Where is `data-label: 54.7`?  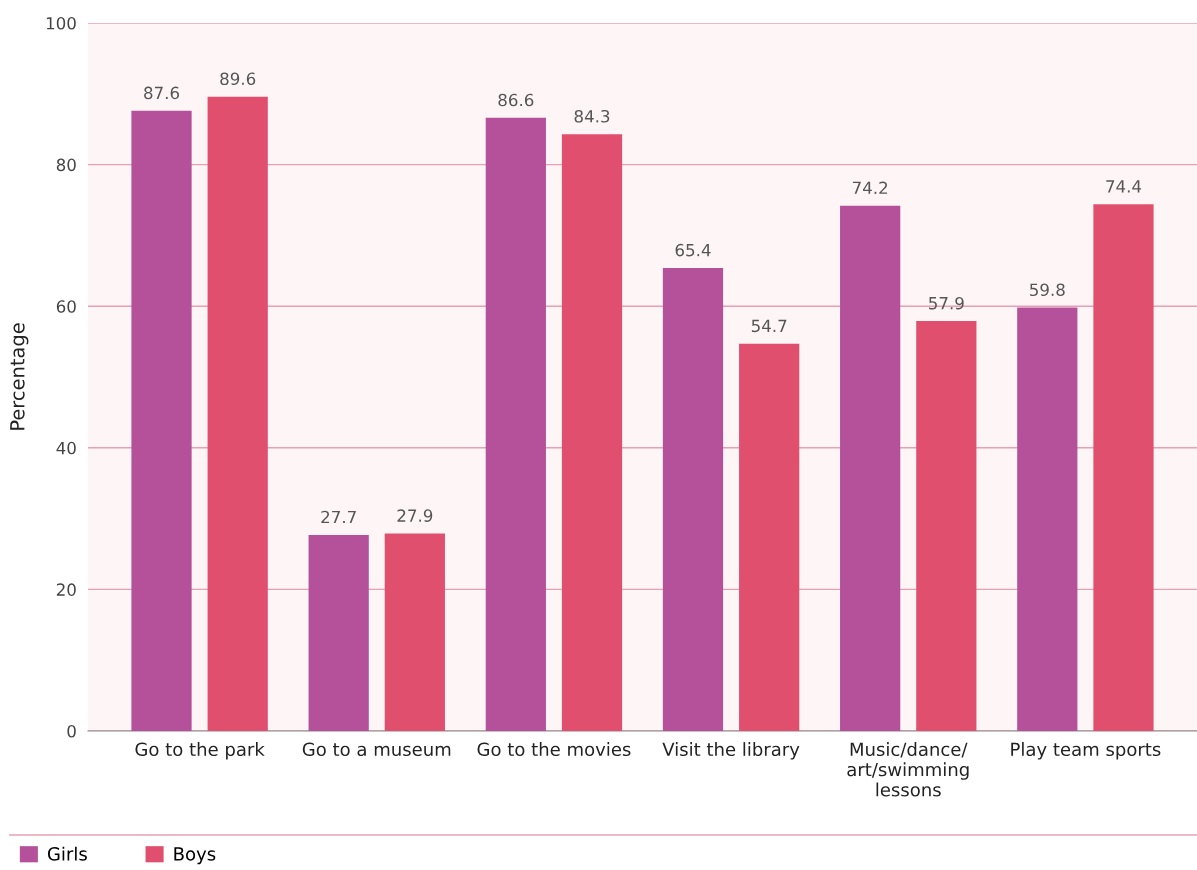 data-label: 54.7 is located at coordinates (769, 326).